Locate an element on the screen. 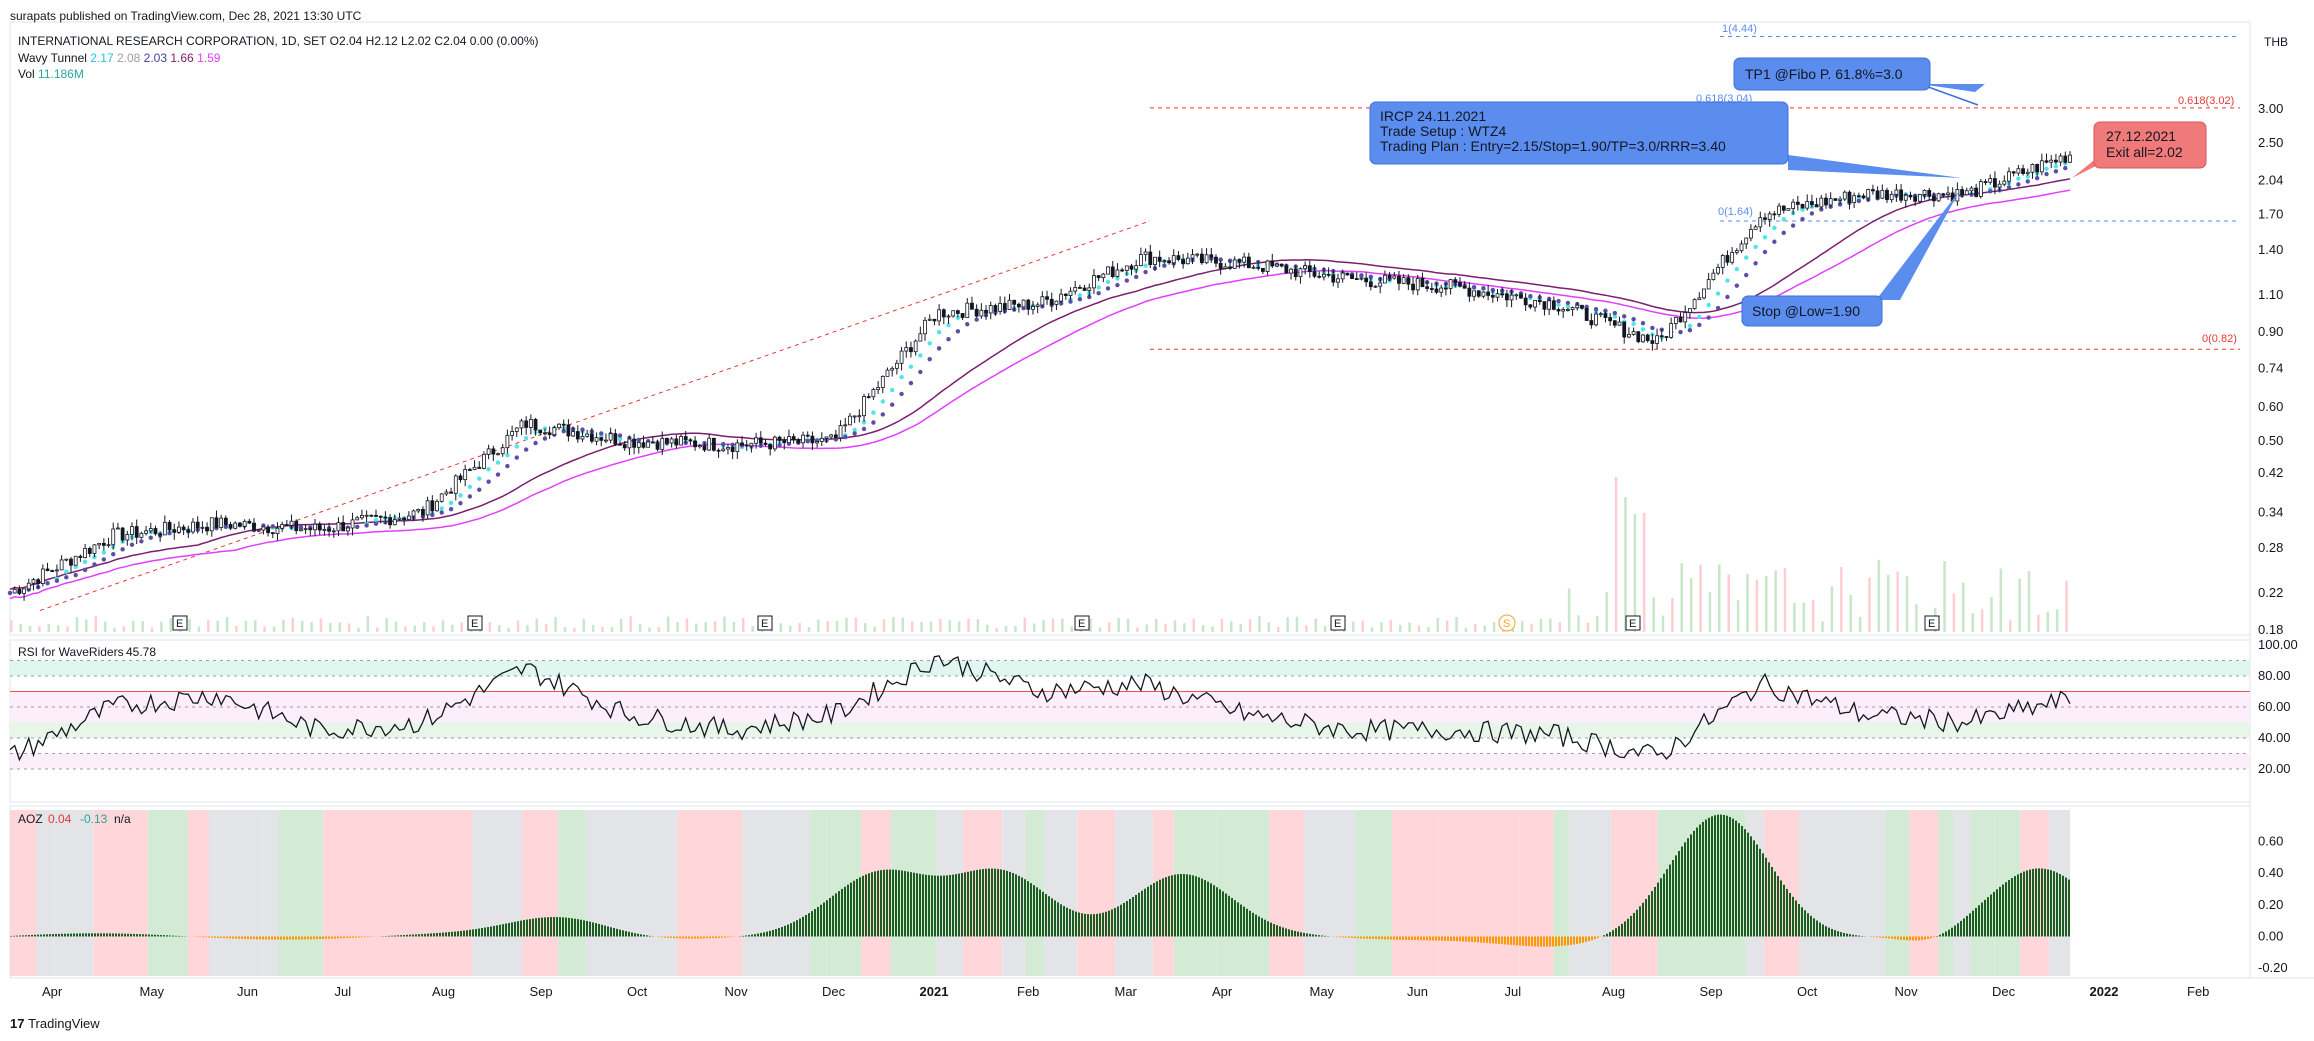  exit-line-1: 27.12.2021 is located at coordinates (2141, 136).